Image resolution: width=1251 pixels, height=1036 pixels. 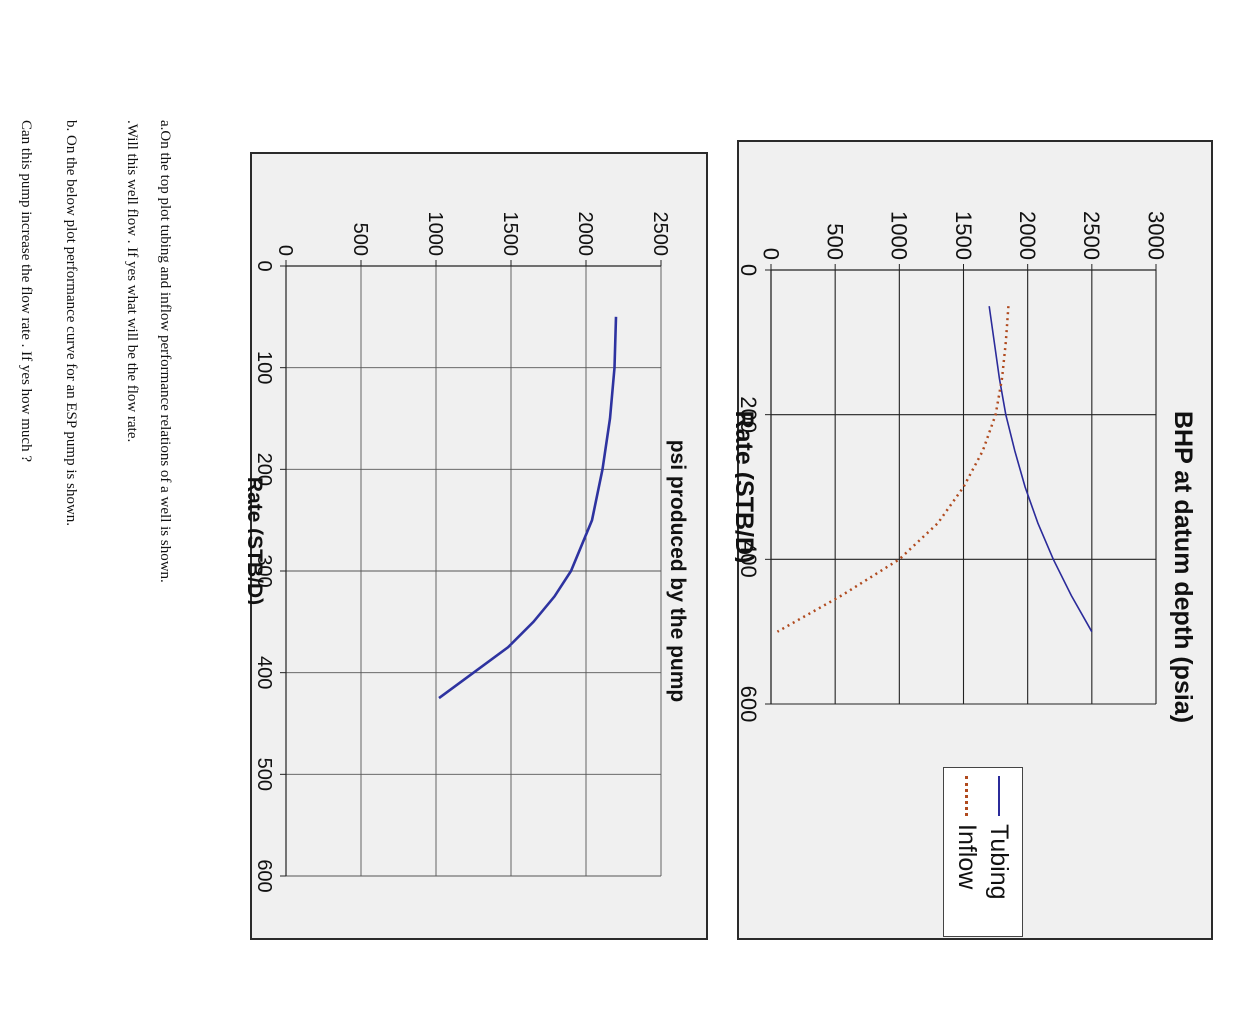 I want to click on y-tick-label: 3000, so click(x=1155, y=235).